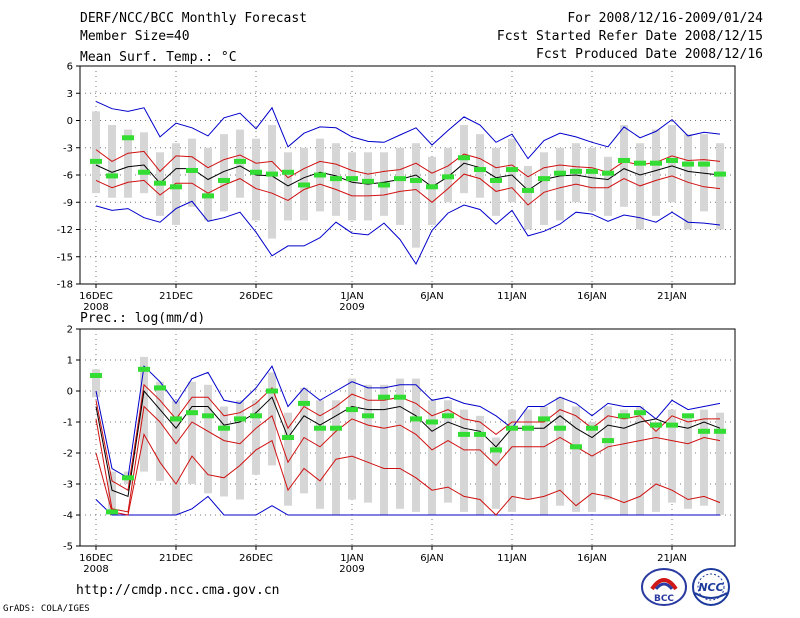  Describe the element at coordinates (665, 18) in the screenshot. I see `forecast-period: For 2008/12/16-2009/01/24` at that location.